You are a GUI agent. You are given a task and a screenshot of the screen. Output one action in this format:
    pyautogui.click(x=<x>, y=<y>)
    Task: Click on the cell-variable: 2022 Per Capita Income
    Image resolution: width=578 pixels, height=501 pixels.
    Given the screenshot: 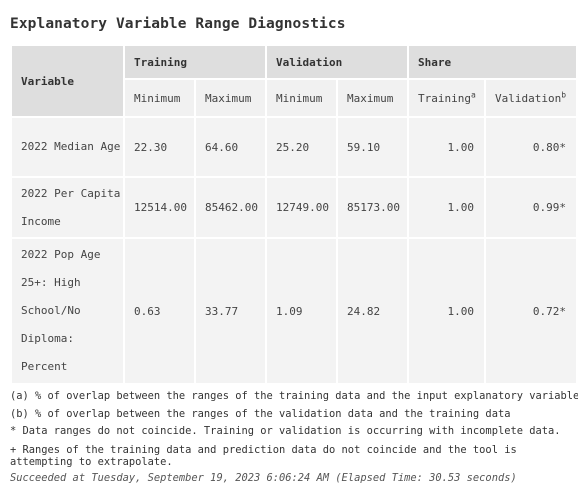 What is the action you would take?
    pyautogui.click(x=67, y=207)
    